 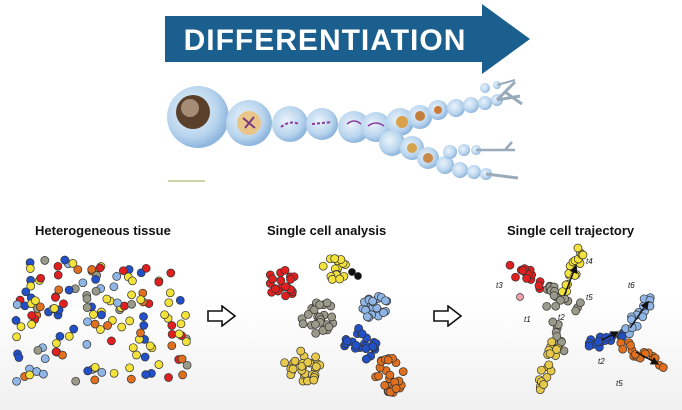 What do you see at coordinates (327, 230) in the screenshot?
I see `panel-title-single-cell-analysis: Single cell analysis` at bounding box center [327, 230].